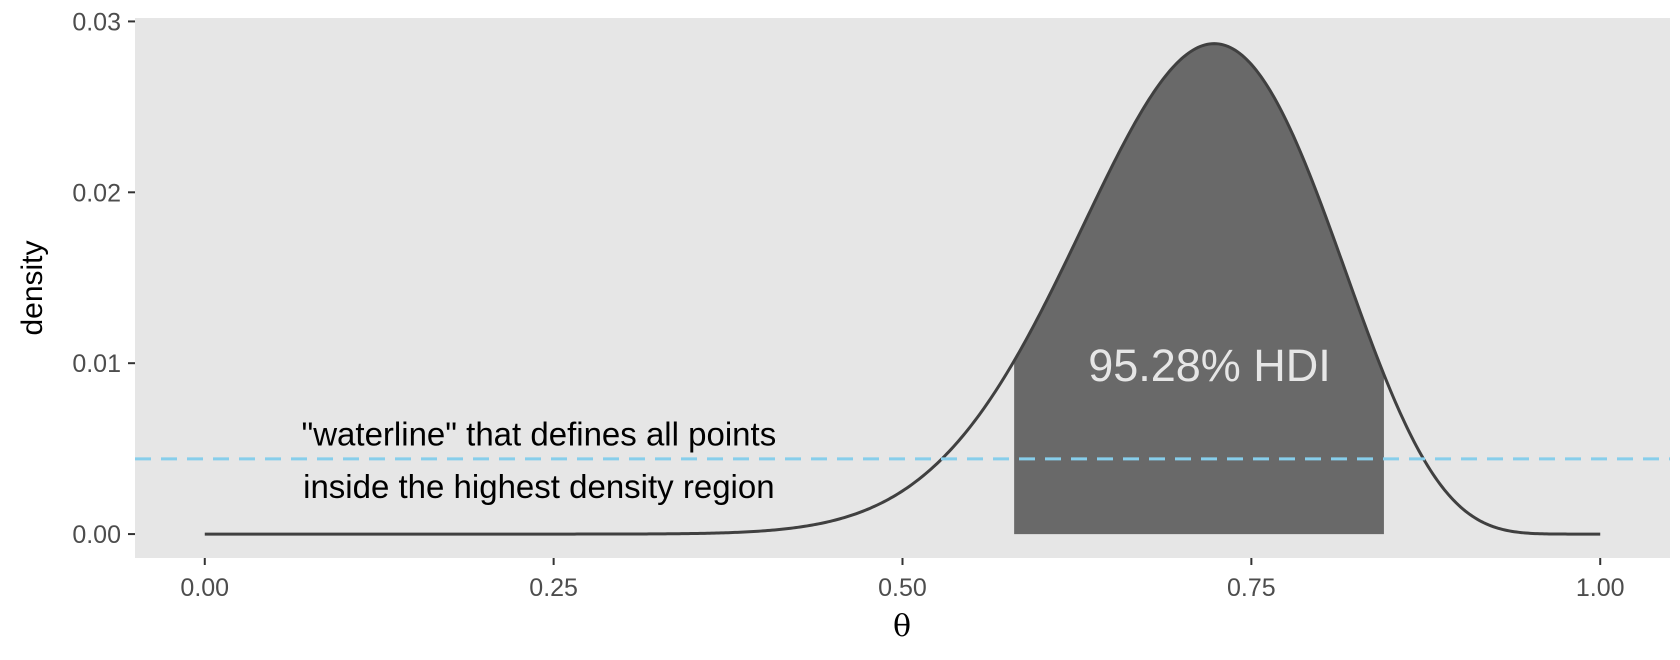 This screenshot has height=660, width=1680. I want to click on y-tick-label: 0.01, so click(96, 364).